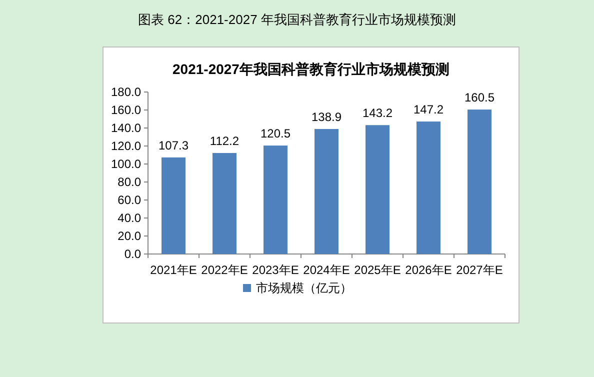 Image resolution: width=594 pixels, height=377 pixels. I want to click on x-tick-label: 2023年E, so click(275, 270).